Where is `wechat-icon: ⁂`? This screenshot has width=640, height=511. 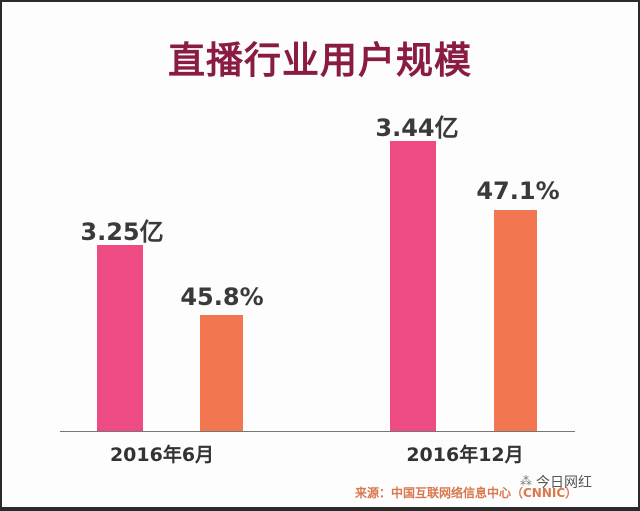
wechat-icon: ⁂ is located at coordinates (526, 481).